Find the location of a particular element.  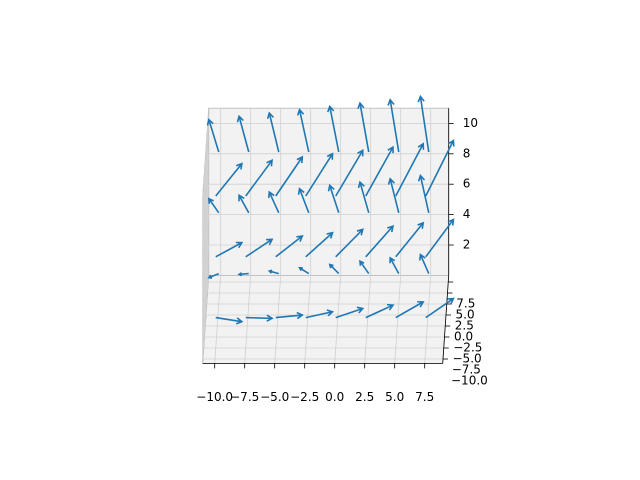

y-tick-label: −10.0 is located at coordinates (469, 381).